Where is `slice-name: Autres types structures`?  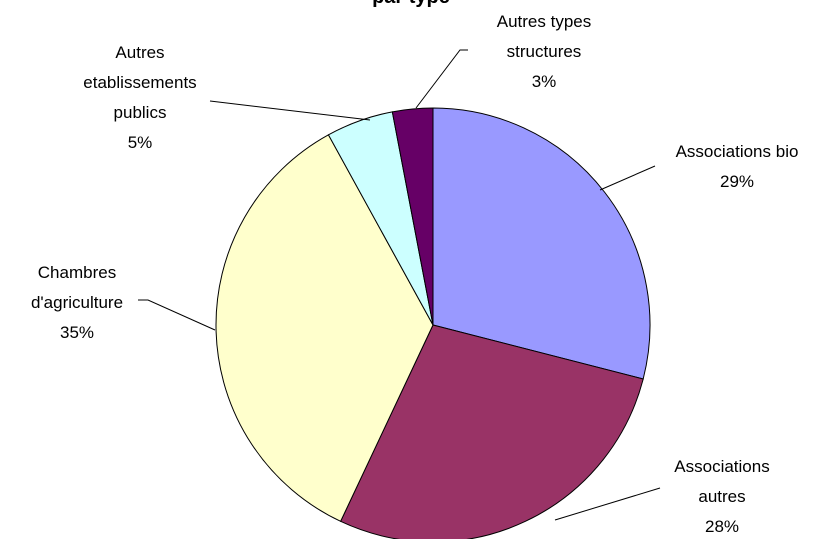 slice-name: Autres types structures is located at coordinates (544, 36).